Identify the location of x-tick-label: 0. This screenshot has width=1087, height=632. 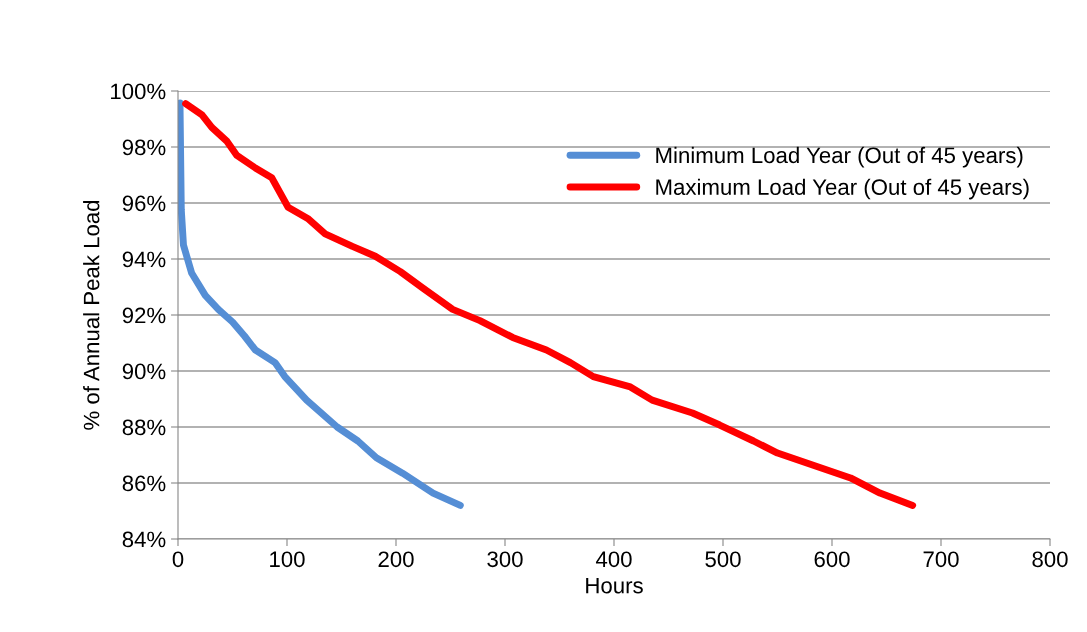
(178, 559).